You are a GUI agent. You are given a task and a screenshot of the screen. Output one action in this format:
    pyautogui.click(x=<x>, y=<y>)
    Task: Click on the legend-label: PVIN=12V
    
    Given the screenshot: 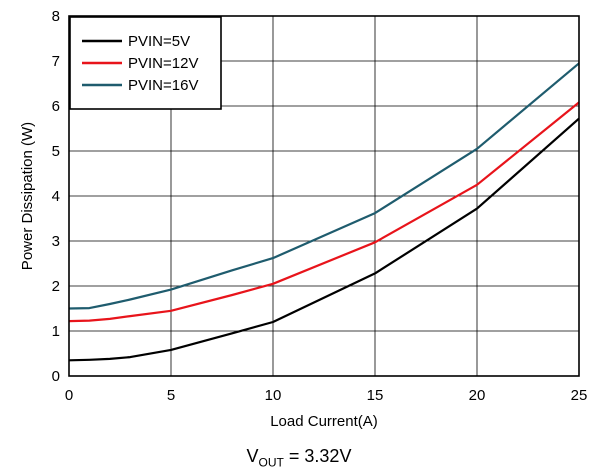 What is the action you would take?
    pyautogui.click(x=163, y=63)
    